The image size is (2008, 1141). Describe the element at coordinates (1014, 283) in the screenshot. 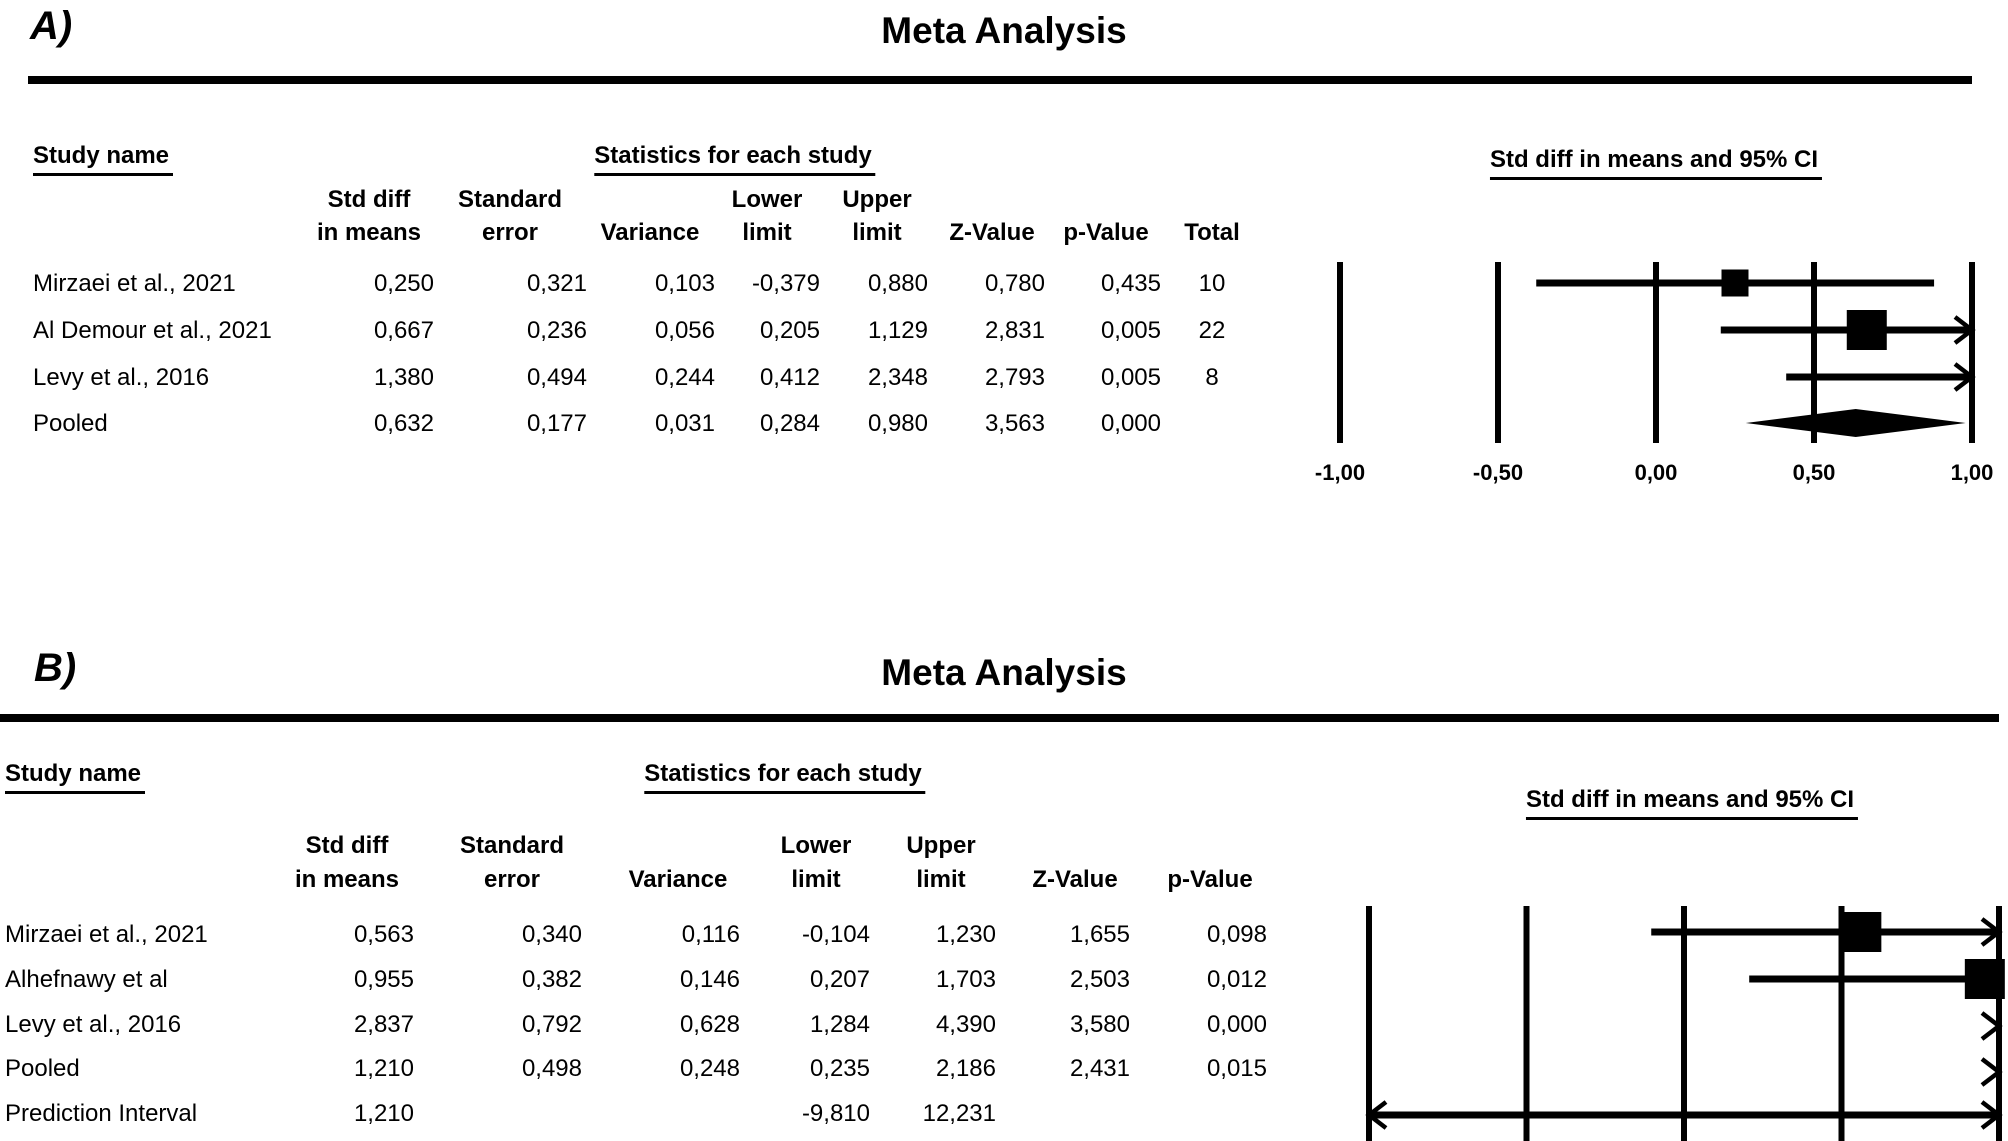

I see `table-cell-z: 0,780` at that location.